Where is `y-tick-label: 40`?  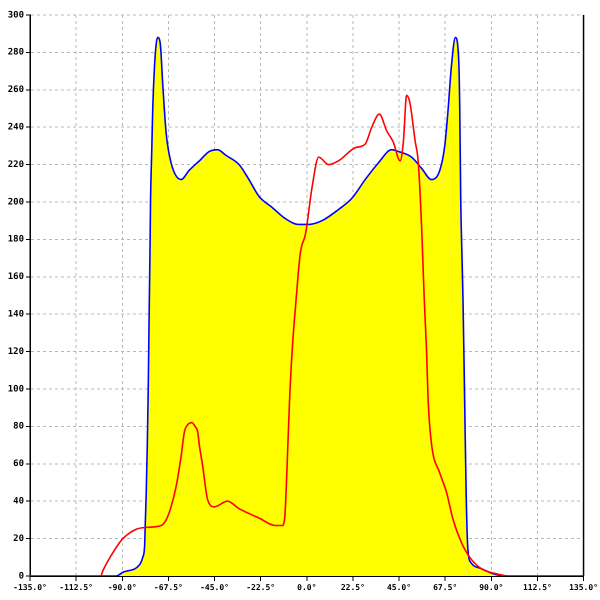 y-tick-label: 40 is located at coordinates (18, 501).